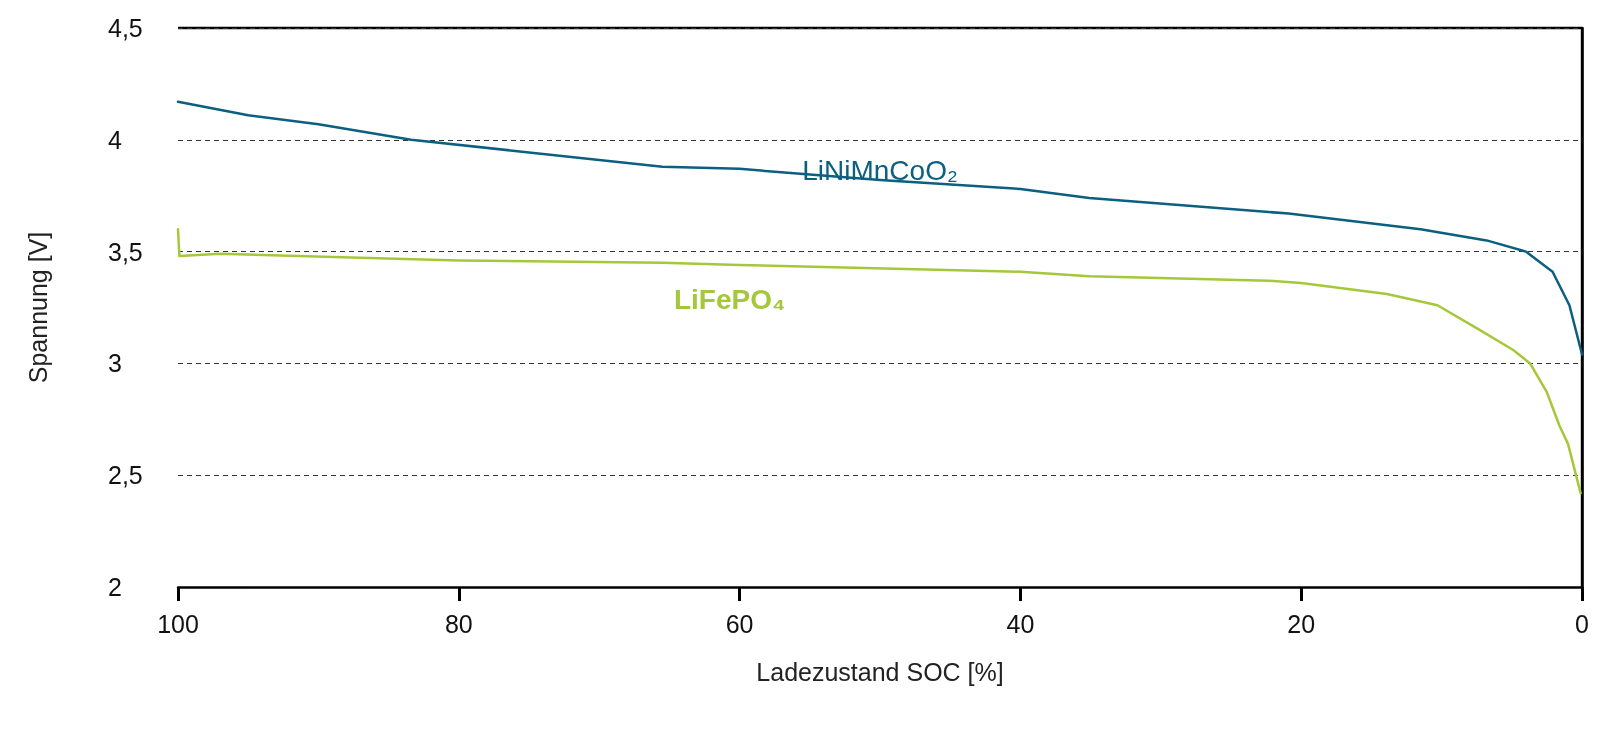 This screenshot has height=730, width=1600. I want to click on y-tick-label: 2, so click(115, 587).